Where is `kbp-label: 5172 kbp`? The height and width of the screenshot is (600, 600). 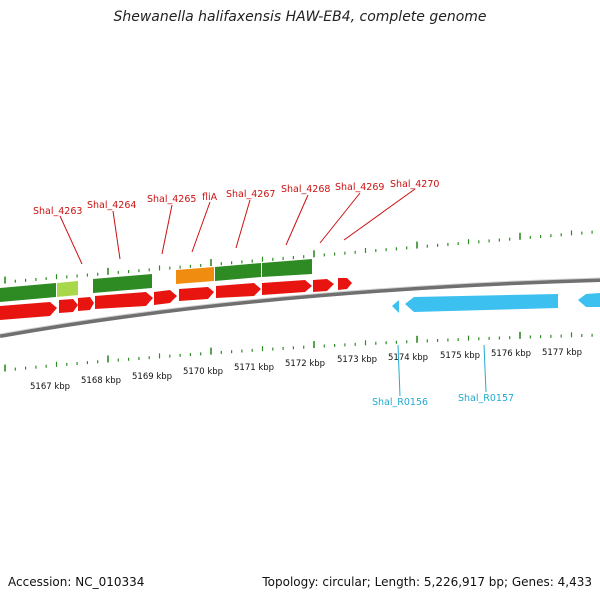 kbp-label: 5172 kbp is located at coordinates (305, 364).